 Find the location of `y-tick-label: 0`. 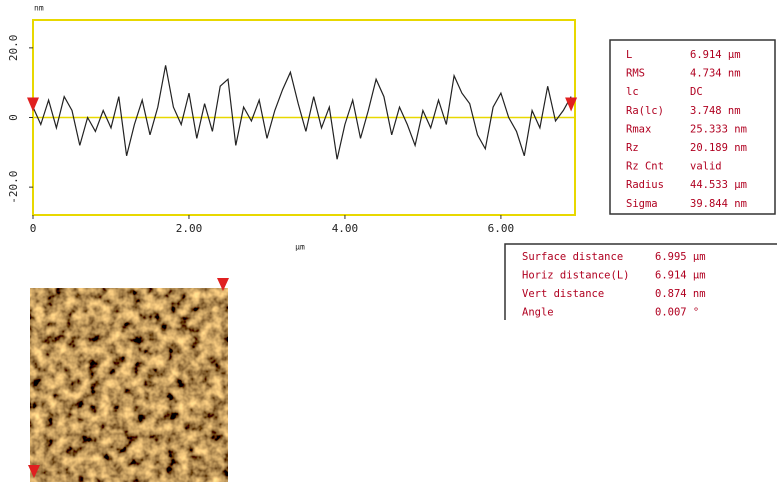

y-tick-label: 0 is located at coordinates (13, 117).